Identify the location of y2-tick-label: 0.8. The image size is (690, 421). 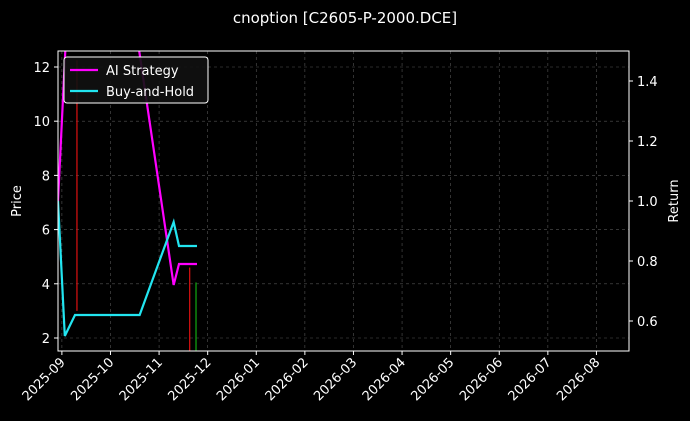
(647, 262).